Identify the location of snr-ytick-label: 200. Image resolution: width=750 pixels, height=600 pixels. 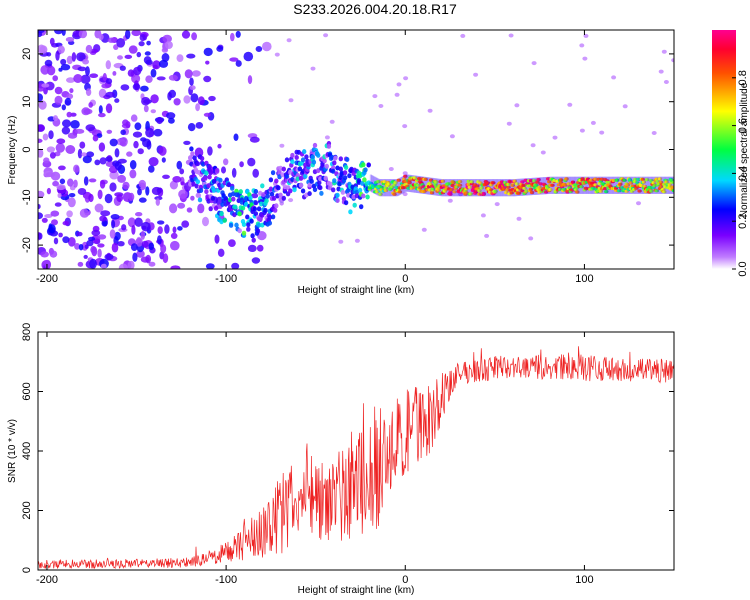
(27, 510).